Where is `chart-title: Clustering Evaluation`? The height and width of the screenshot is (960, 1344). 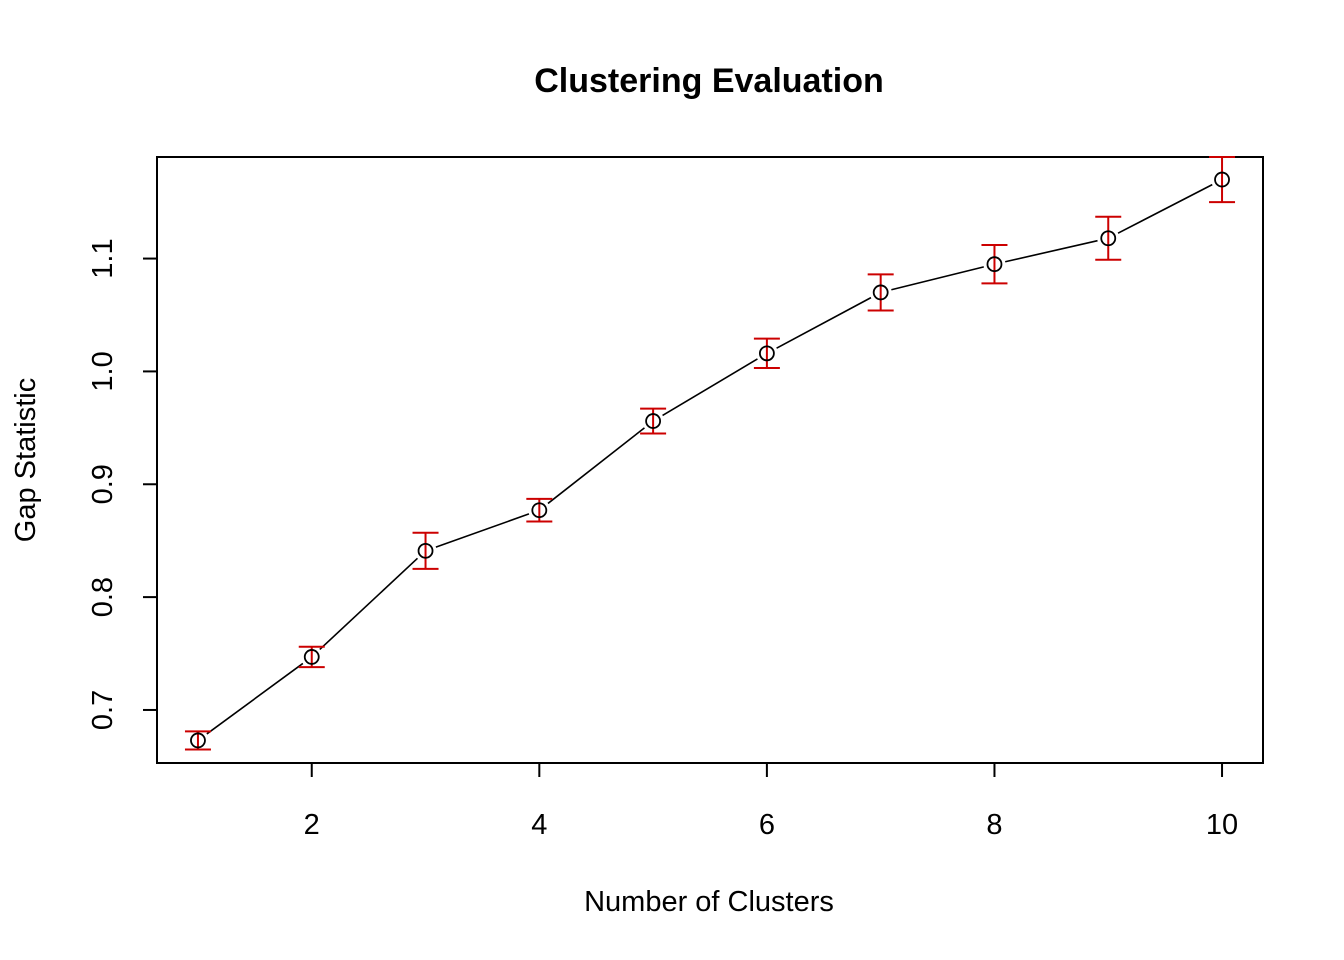 chart-title: Clustering Evaluation is located at coordinates (709, 81).